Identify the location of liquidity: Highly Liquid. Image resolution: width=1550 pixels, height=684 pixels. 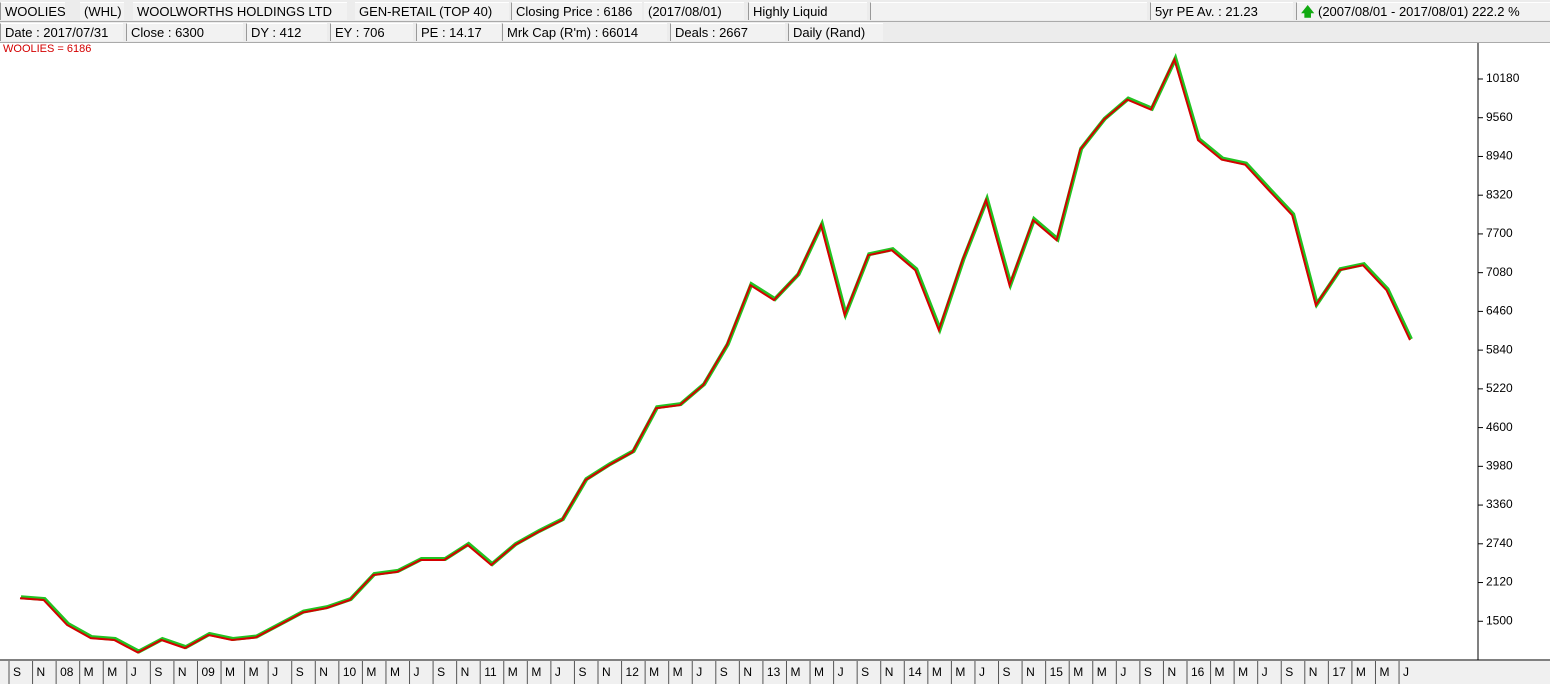
(807, 11).